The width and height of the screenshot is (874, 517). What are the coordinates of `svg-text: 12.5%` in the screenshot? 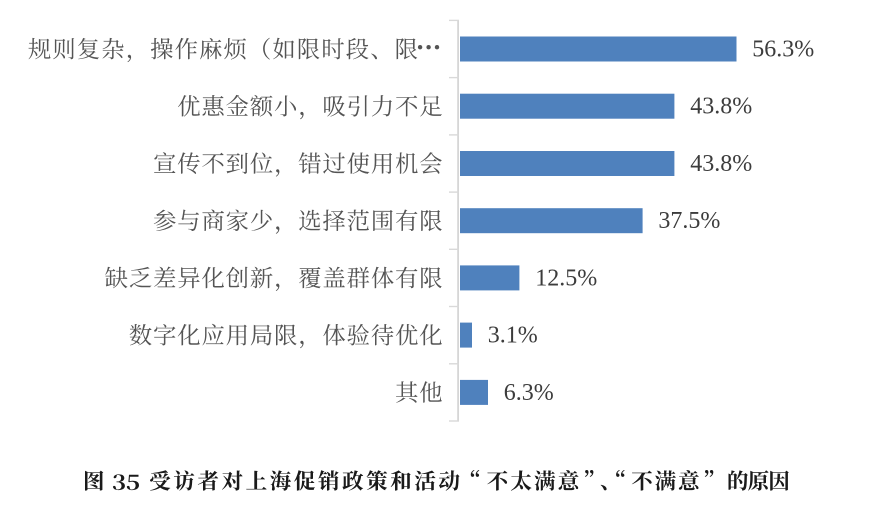 It's located at (566, 278).